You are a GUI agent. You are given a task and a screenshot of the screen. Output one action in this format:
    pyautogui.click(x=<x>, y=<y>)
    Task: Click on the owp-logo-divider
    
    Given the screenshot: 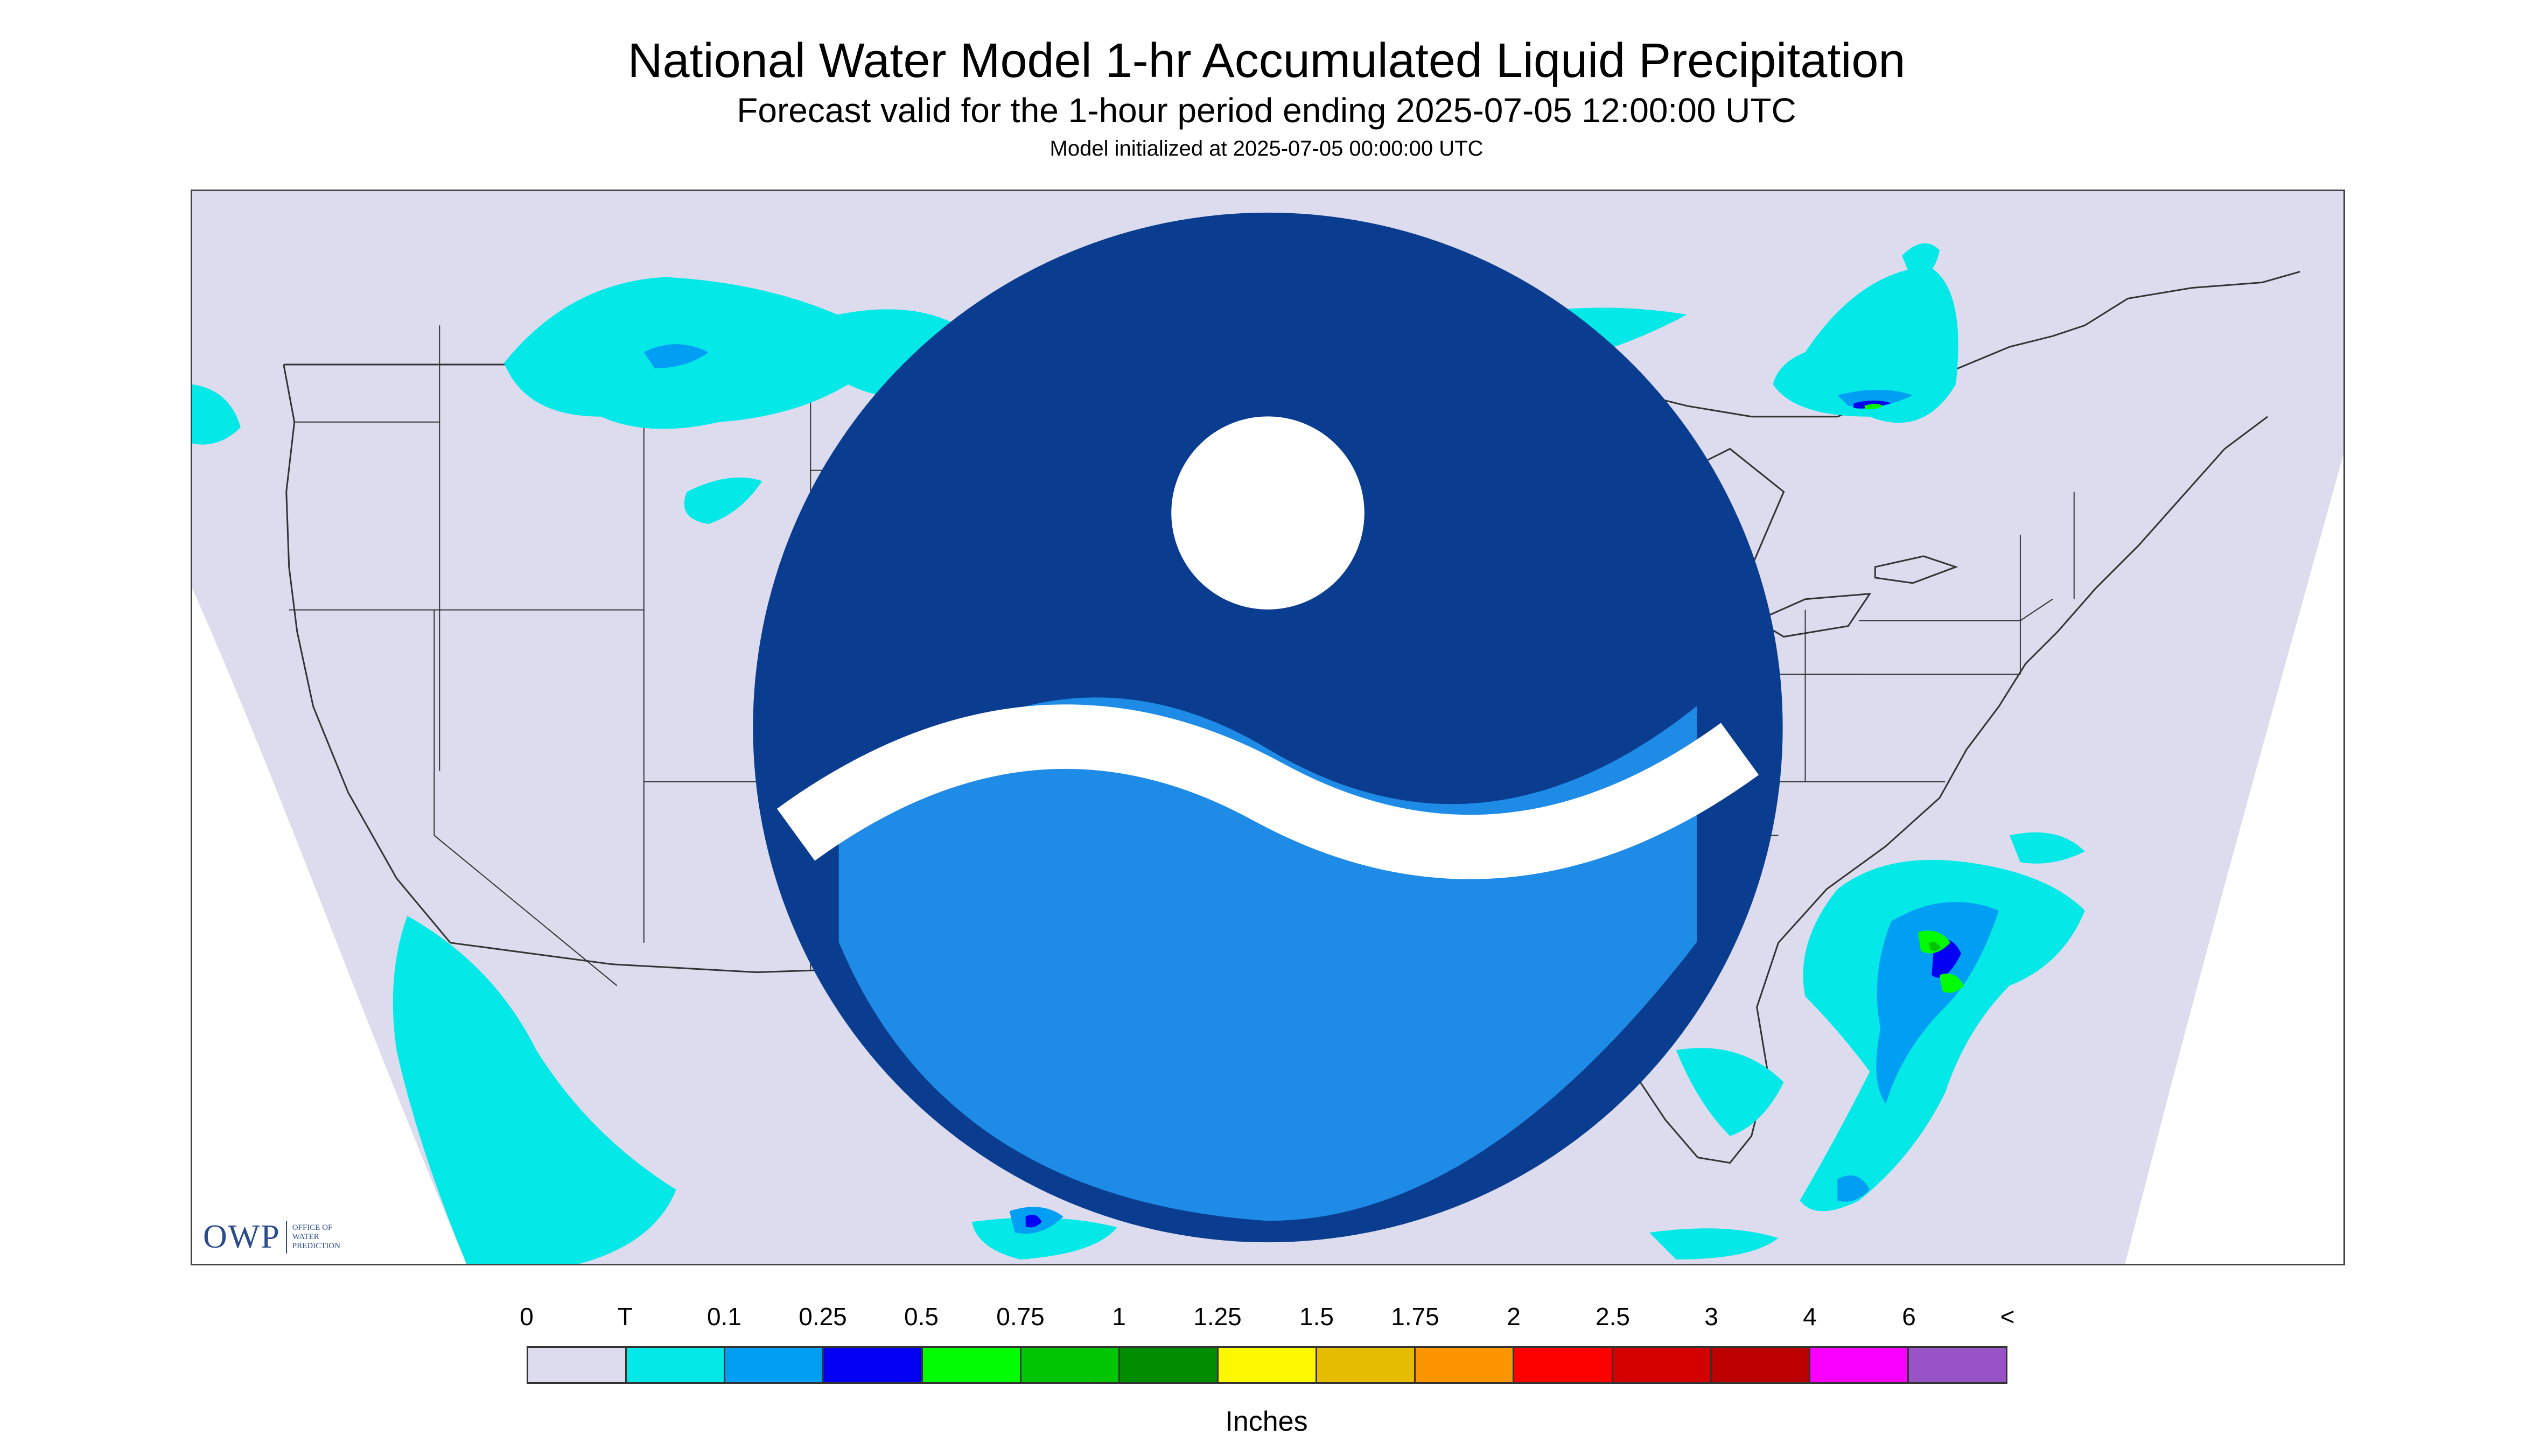 What is the action you would take?
    pyautogui.click(x=286, y=1237)
    